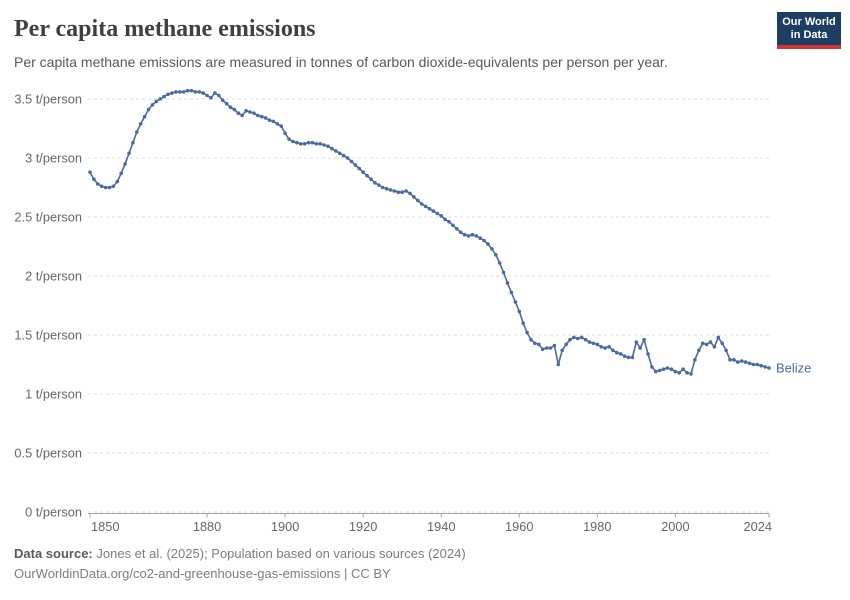 Image resolution: width=850 pixels, height=600 pixels. I want to click on owid-logo-line2: in Data, so click(809, 35).